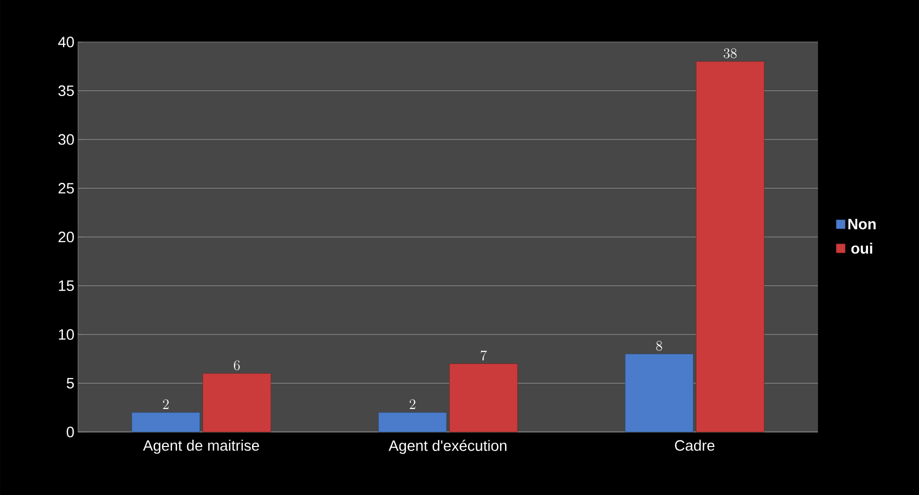 Image resolution: width=919 pixels, height=495 pixels. What do you see at coordinates (66, 90) in the screenshot?
I see `y-tick-label: 35` at bounding box center [66, 90].